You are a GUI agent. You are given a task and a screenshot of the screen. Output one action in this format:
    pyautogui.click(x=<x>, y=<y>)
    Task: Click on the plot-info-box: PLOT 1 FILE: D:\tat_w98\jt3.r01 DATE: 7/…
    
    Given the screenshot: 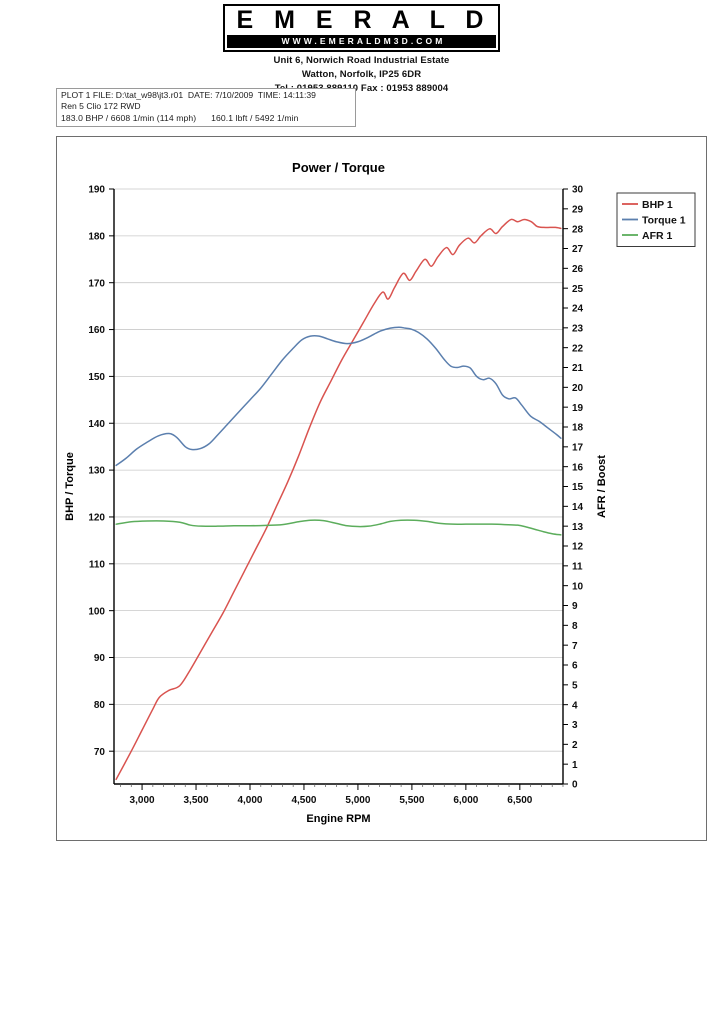 What is the action you would take?
    pyautogui.click(x=206, y=108)
    